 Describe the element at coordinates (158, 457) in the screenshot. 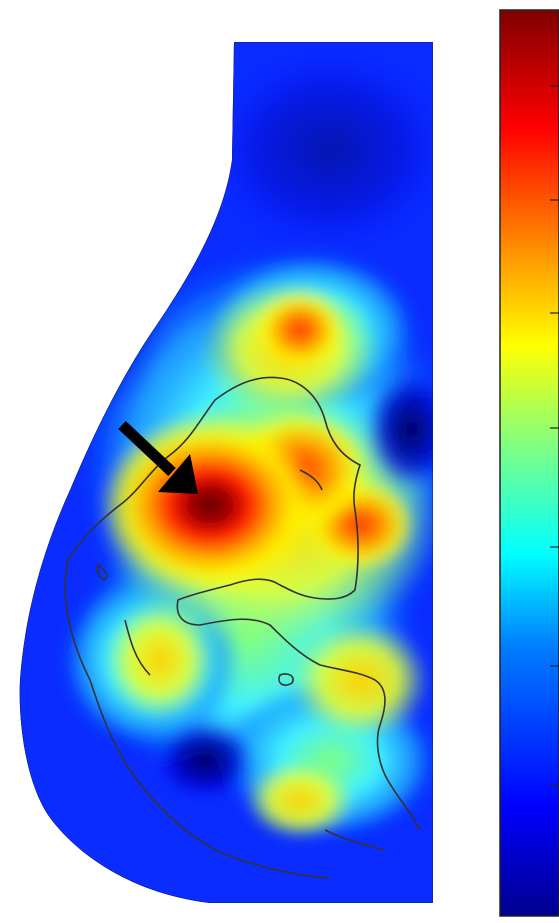

I see `arrow-pointer-icon` at that location.